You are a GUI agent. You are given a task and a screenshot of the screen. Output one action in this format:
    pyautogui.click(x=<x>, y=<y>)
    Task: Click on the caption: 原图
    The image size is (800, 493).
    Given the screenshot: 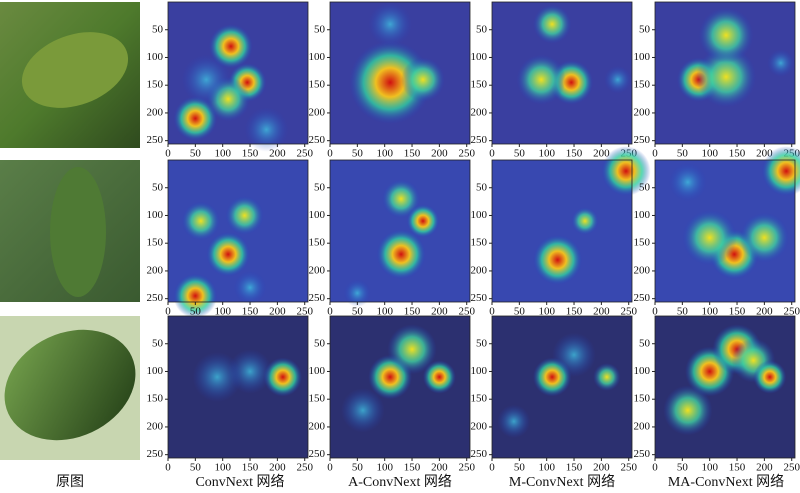 What is the action you would take?
    pyautogui.click(x=70, y=482)
    